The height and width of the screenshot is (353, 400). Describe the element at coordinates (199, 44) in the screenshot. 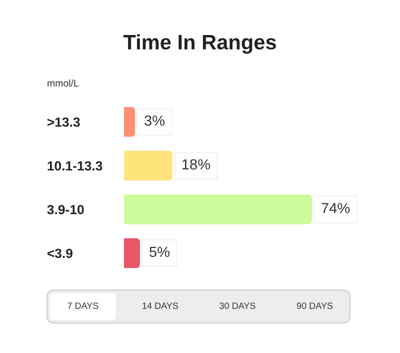

I see `chart-title: Time In Ranges` at that location.